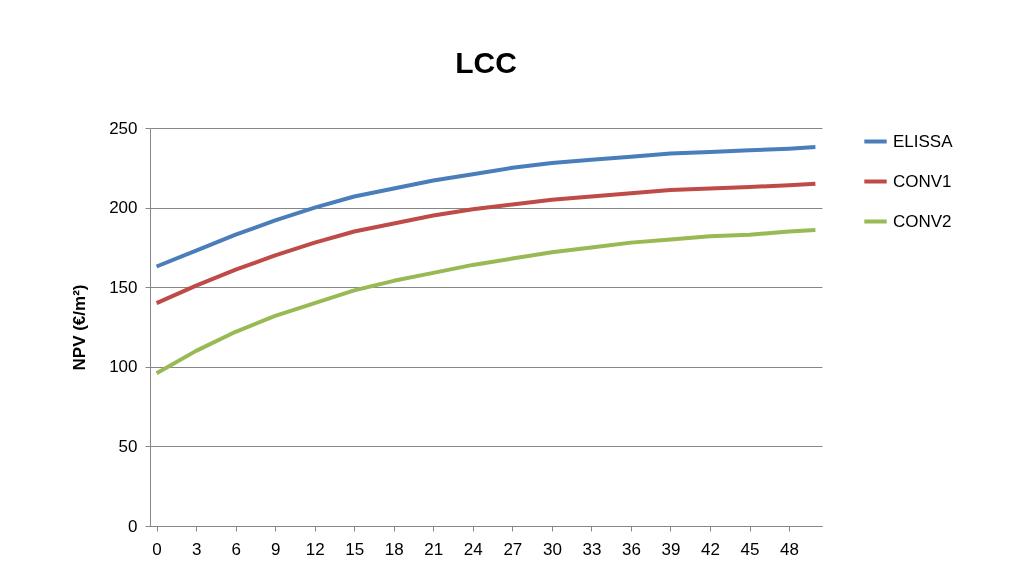 This screenshot has height=583, width=1018. What do you see at coordinates (513, 549) in the screenshot?
I see `x-tick-label: 27` at bounding box center [513, 549].